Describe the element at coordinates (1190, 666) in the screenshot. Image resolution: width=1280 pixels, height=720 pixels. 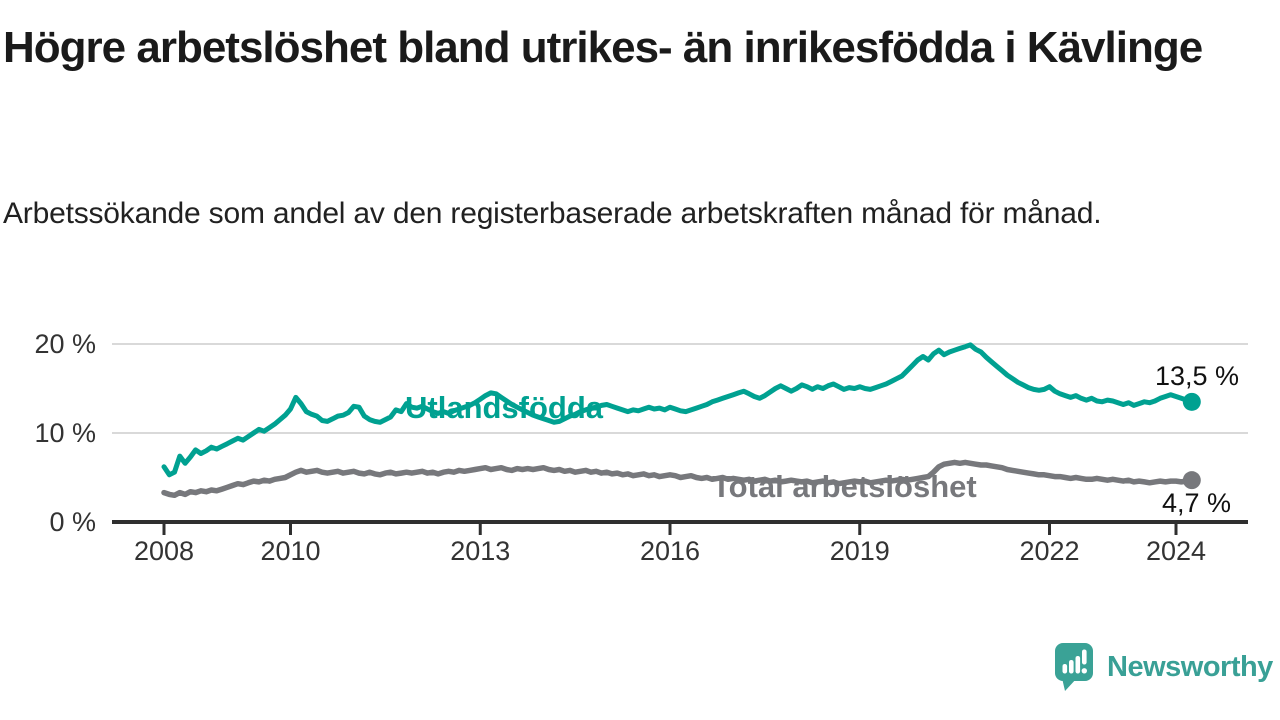
I see `newsworthy-wordmark: Newsworthy` at that location.